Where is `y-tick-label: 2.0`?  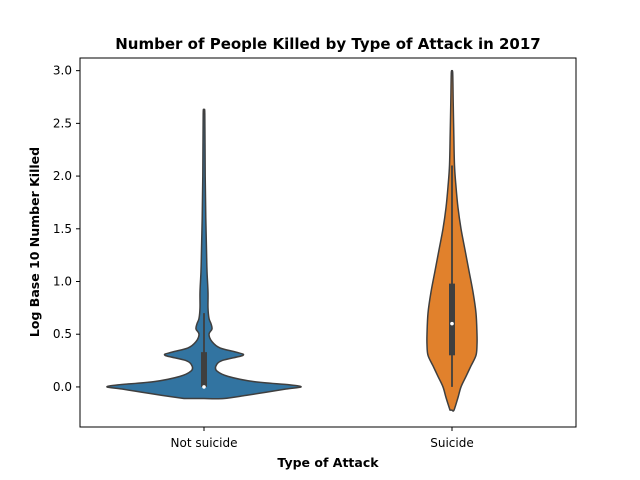 y-tick-label: 2.0 is located at coordinates (62, 176).